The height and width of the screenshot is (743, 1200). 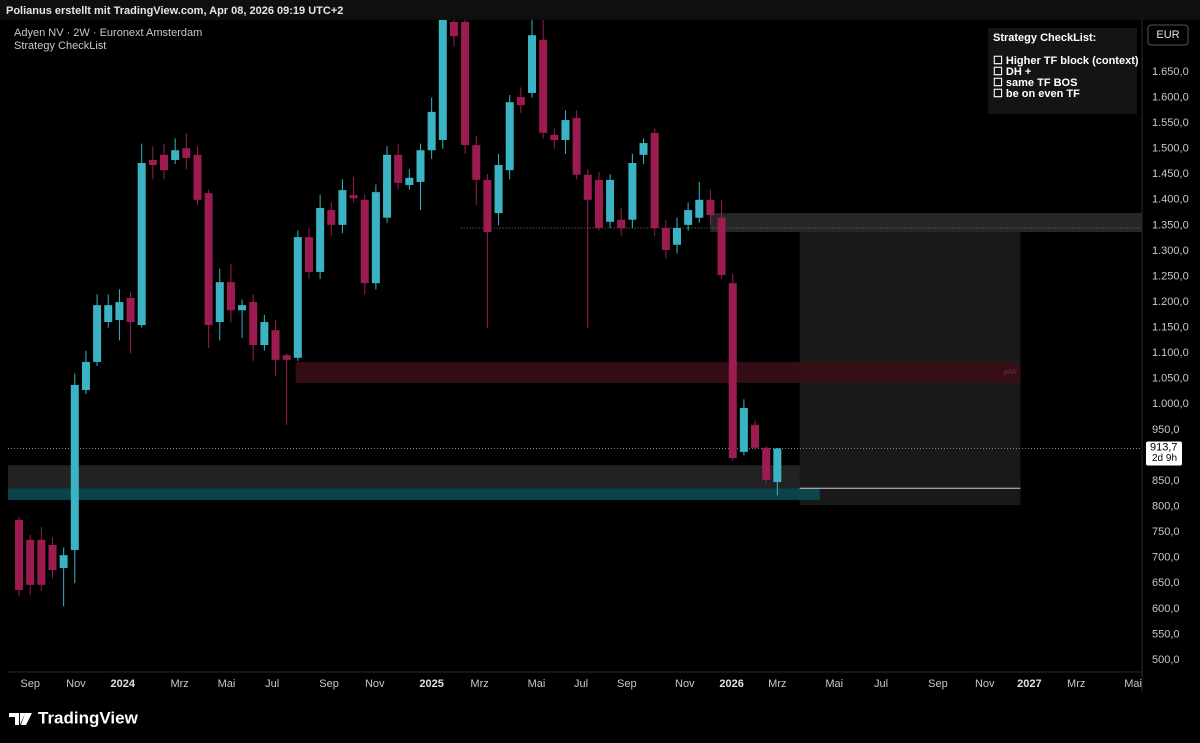 I want to click on indicator-name: Strategy CheckList, so click(x=60, y=46).